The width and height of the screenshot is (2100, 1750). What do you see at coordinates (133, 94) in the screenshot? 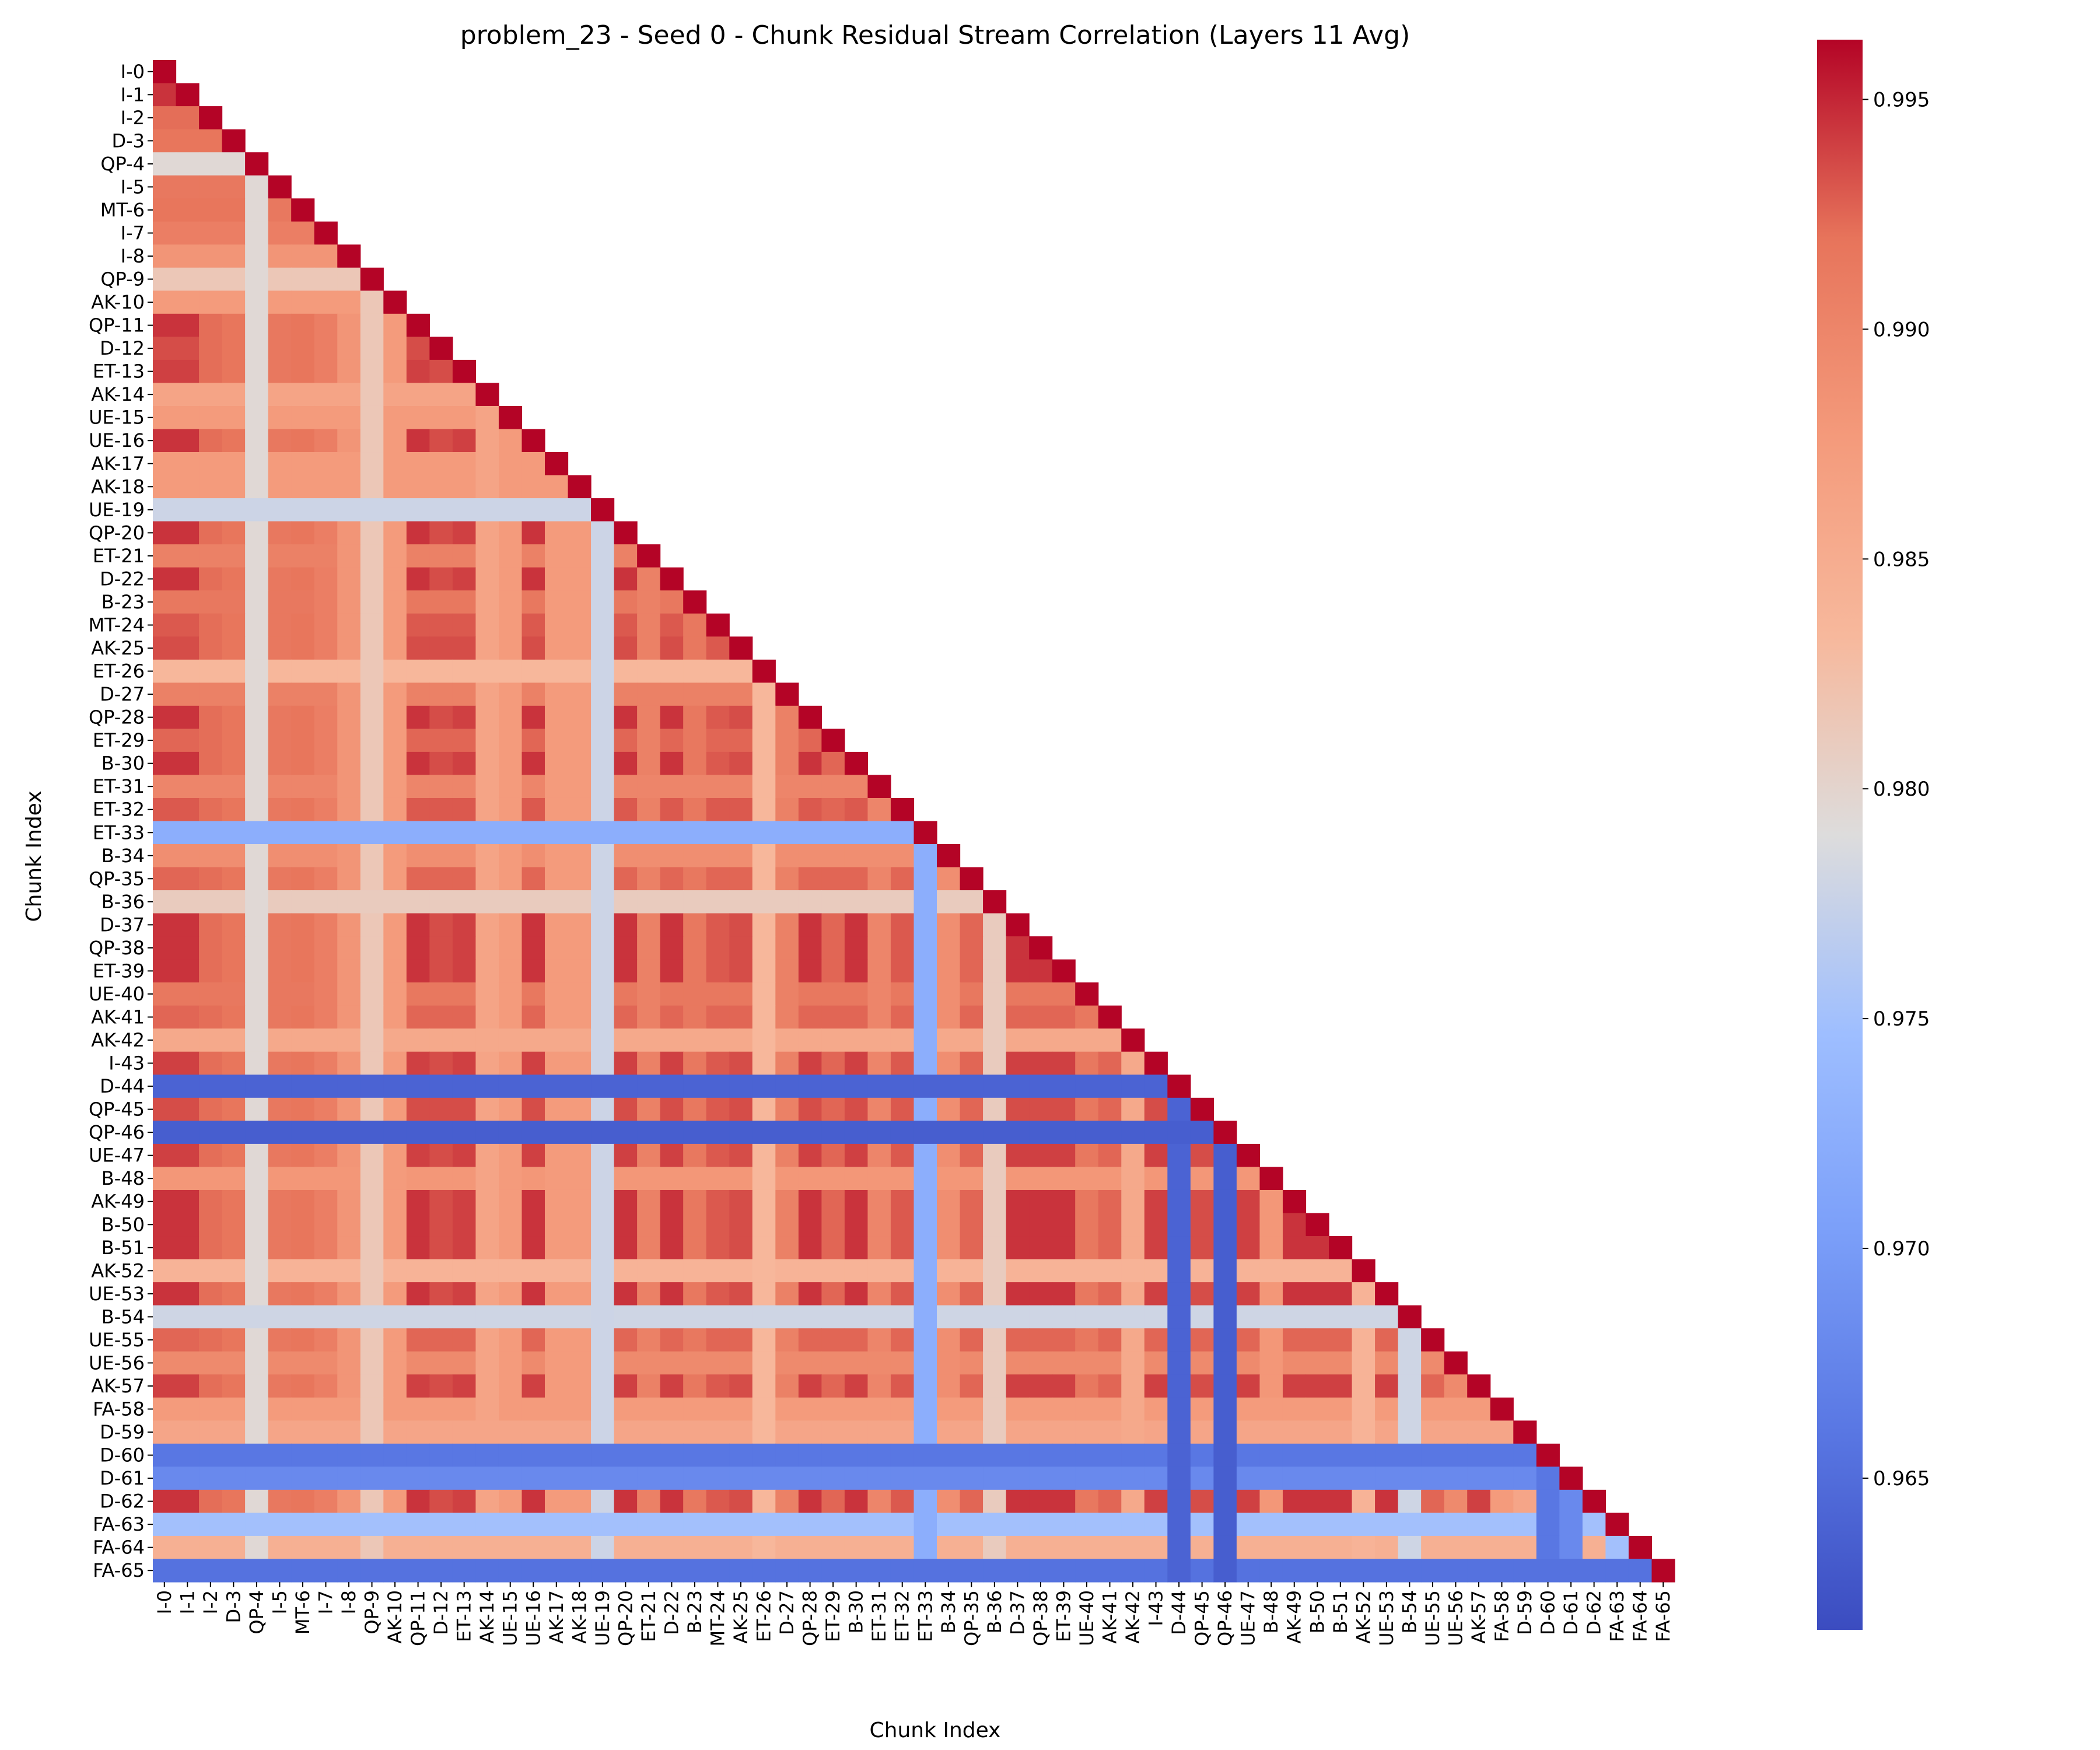
I see `y-tick-label: I-1` at bounding box center [133, 94].